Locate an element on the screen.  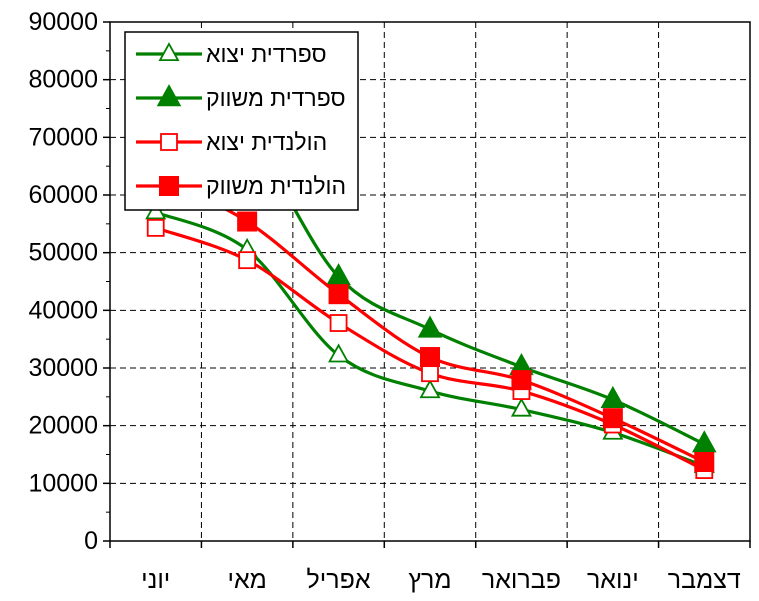
legend-label: ספרדית יצוא is located at coordinates (266, 54).